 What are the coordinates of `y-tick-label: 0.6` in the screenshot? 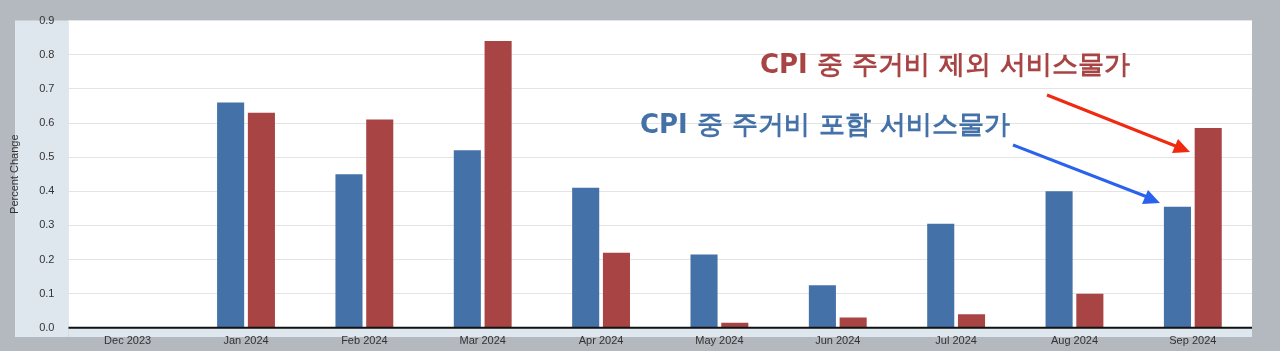 It's located at (47, 122).